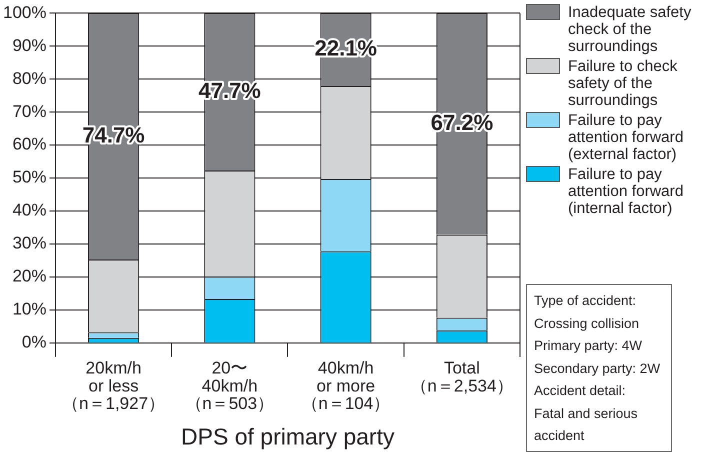 This screenshot has height=456, width=704. Describe the element at coordinates (599, 368) in the screenshot. I see `text: Type of accident: Crossing collision Primary party: 4W Secondary party: 2W Accident detail: Fatal and serious accident` at that location.